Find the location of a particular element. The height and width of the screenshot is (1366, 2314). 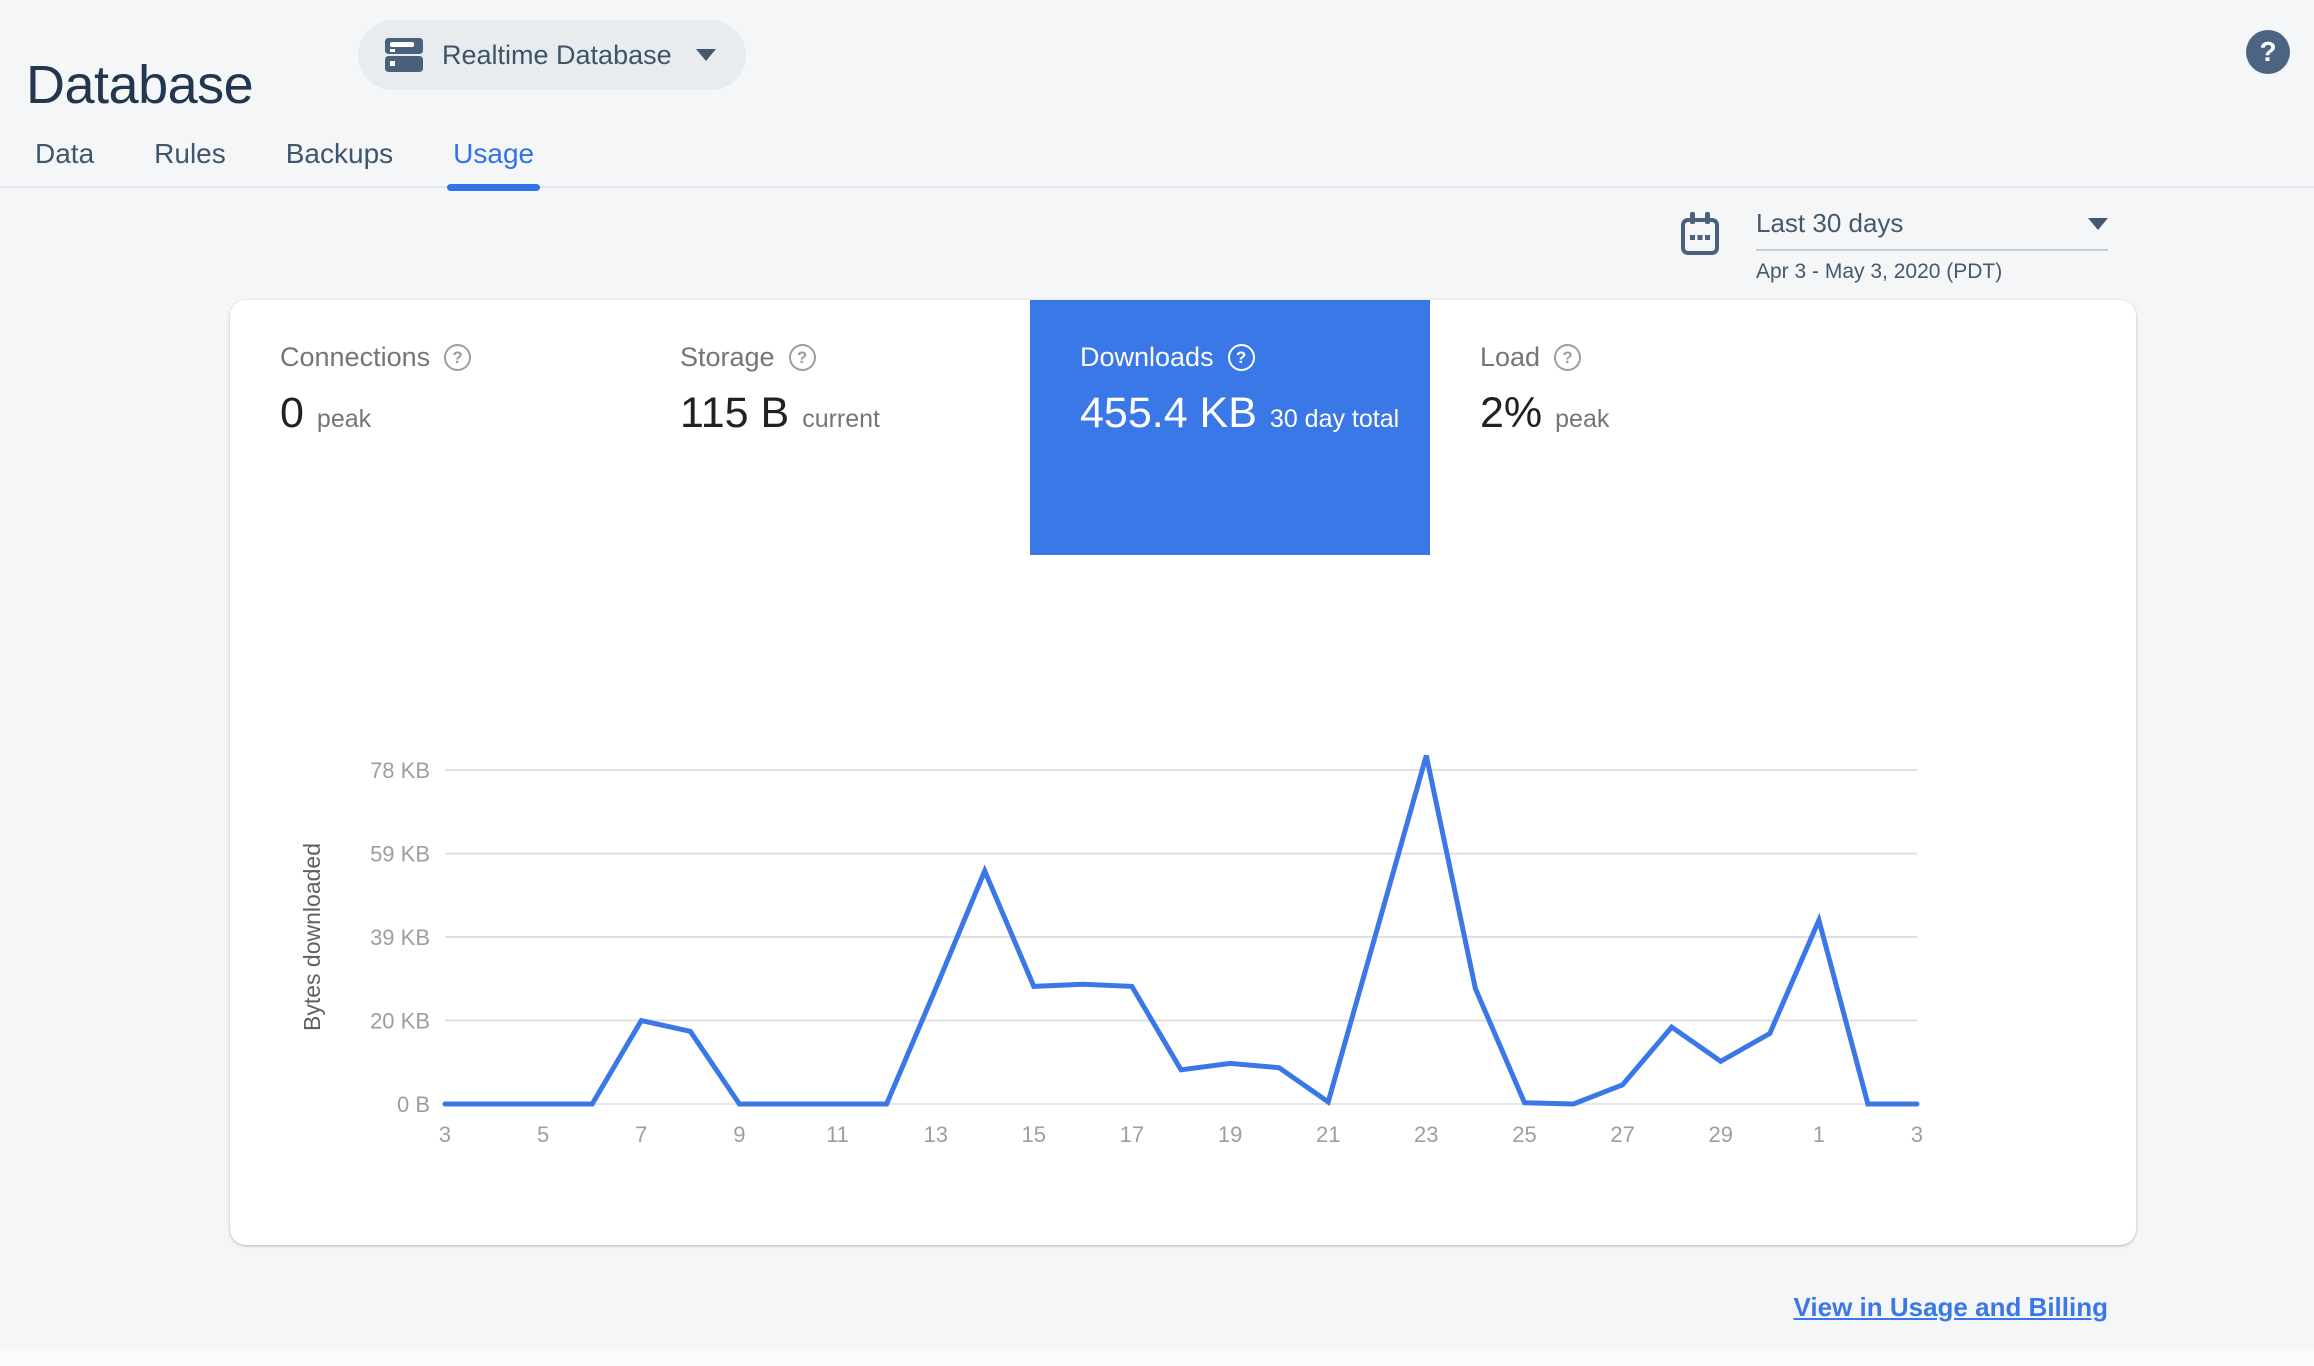

view-usage-billing-link: View in Usage and Billing is located at coordinates (1950, 1307).